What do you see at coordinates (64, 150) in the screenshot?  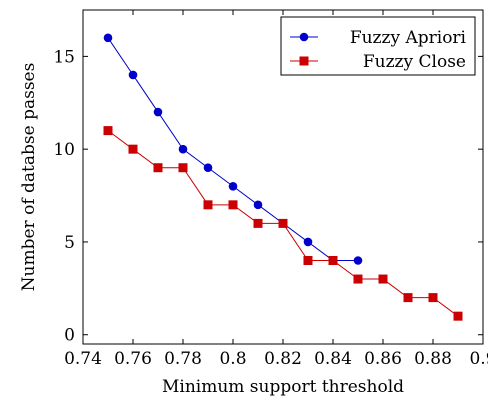 I see `y-tick-label: 10` at bounding box center [64, 150].